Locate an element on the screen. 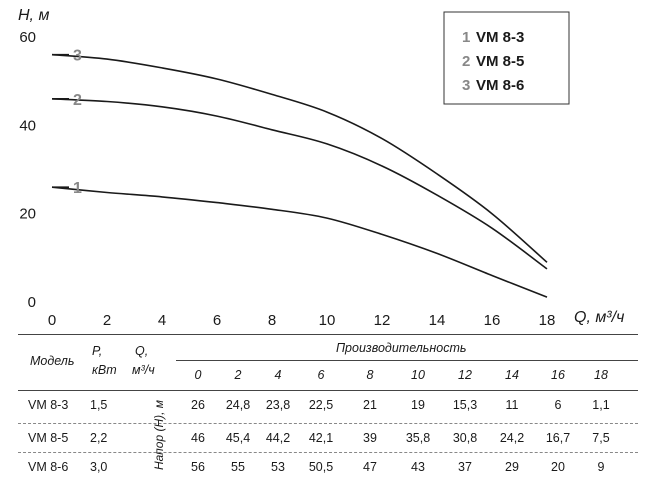  y-tick-label: 60 is located at coordinates (27, 37).